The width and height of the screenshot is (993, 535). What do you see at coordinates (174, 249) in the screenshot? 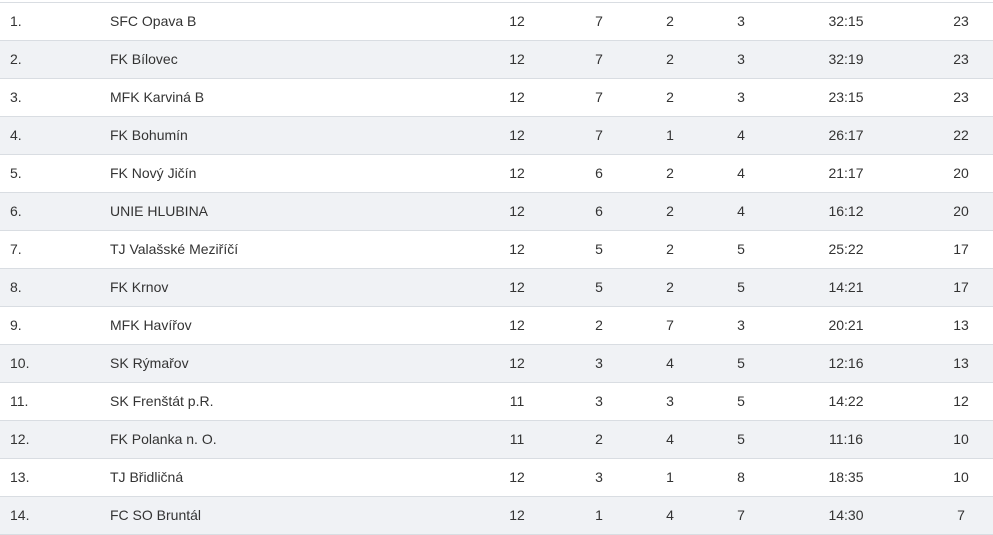
I see `team-cell: TJ Valašské Meziříčí` at bounding box center [174, 249].